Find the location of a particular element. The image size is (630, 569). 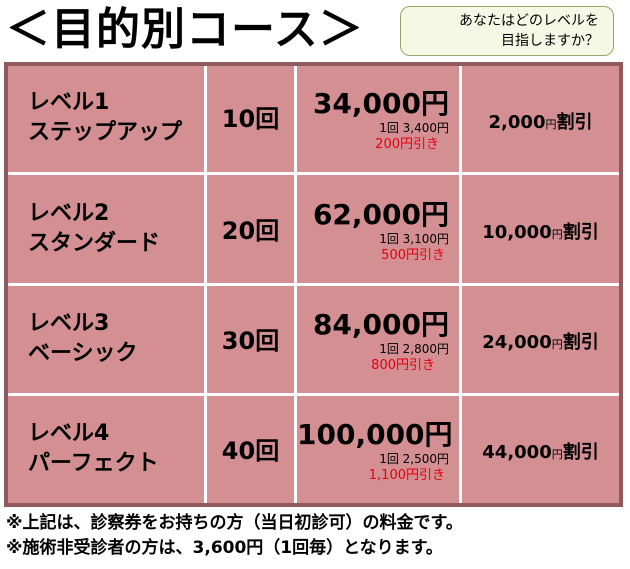

per-session-saving: 1,100円引き is located at coordinates (406, 475).